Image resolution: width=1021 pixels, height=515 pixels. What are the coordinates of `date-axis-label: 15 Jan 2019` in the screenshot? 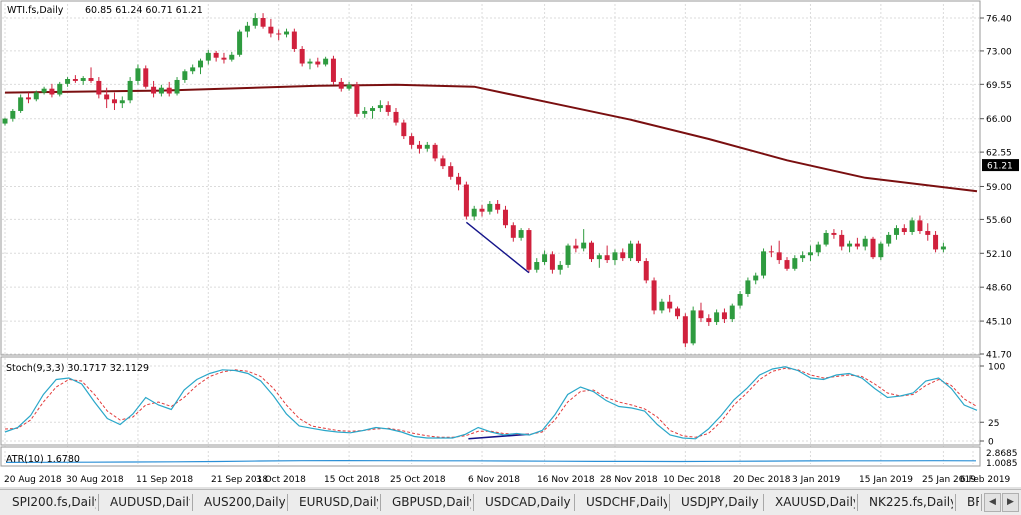 It's located at (886, 480).